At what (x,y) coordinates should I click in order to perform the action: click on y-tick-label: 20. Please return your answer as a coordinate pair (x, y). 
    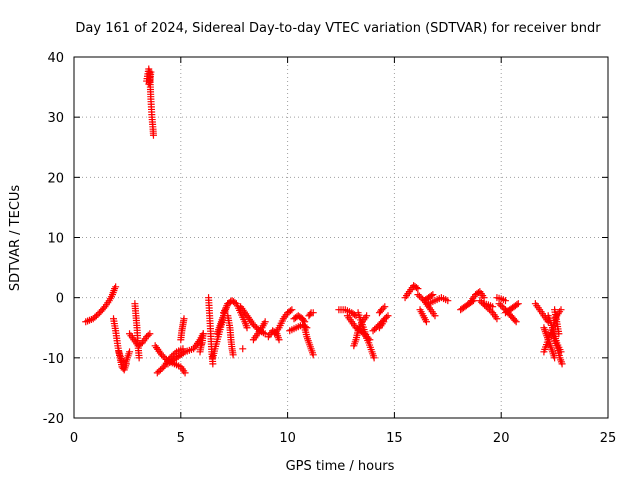
    Looking at the image, I should click on (55, 178).